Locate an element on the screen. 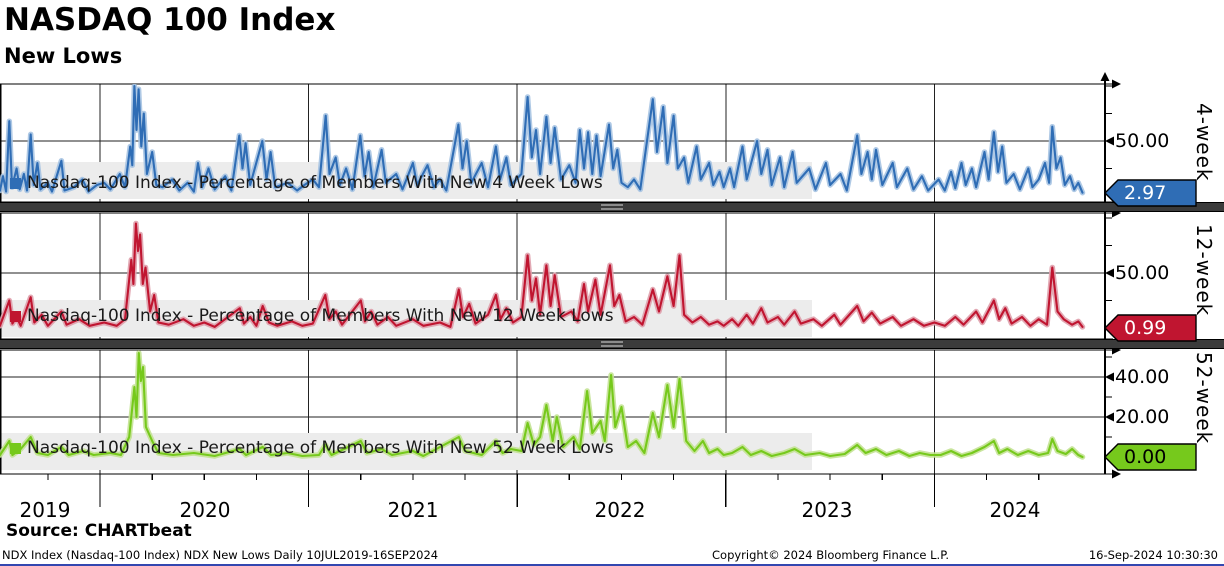 This screenshot has width=1224, height=566. footer-timestamp: 16-Sep-2024 10:30:30 is located at coordinates (1153, 555).